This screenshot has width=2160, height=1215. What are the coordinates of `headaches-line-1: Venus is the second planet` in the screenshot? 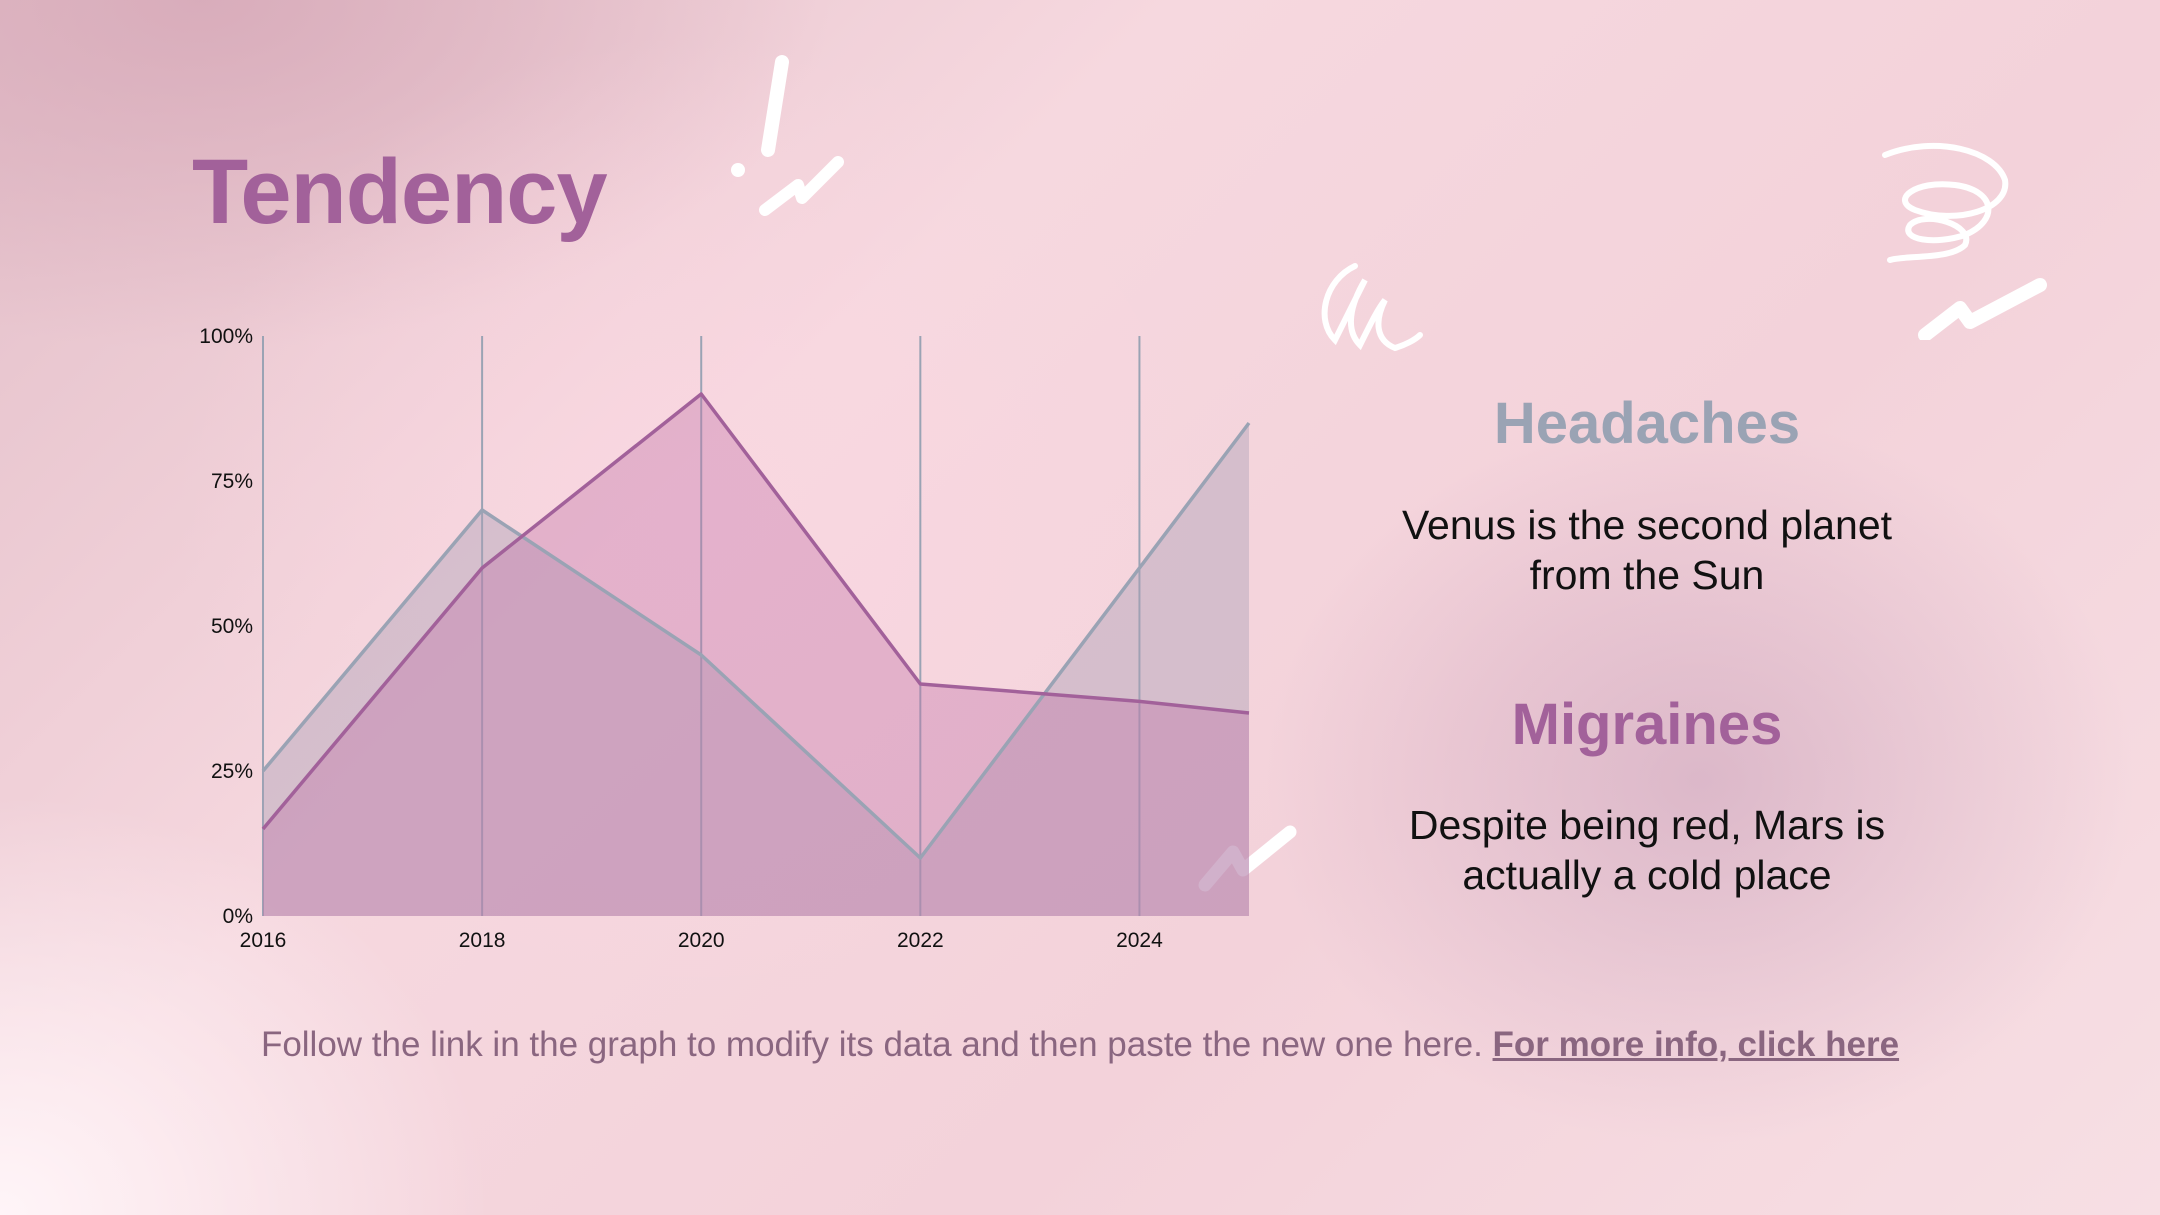 It's located at (1647, 525).